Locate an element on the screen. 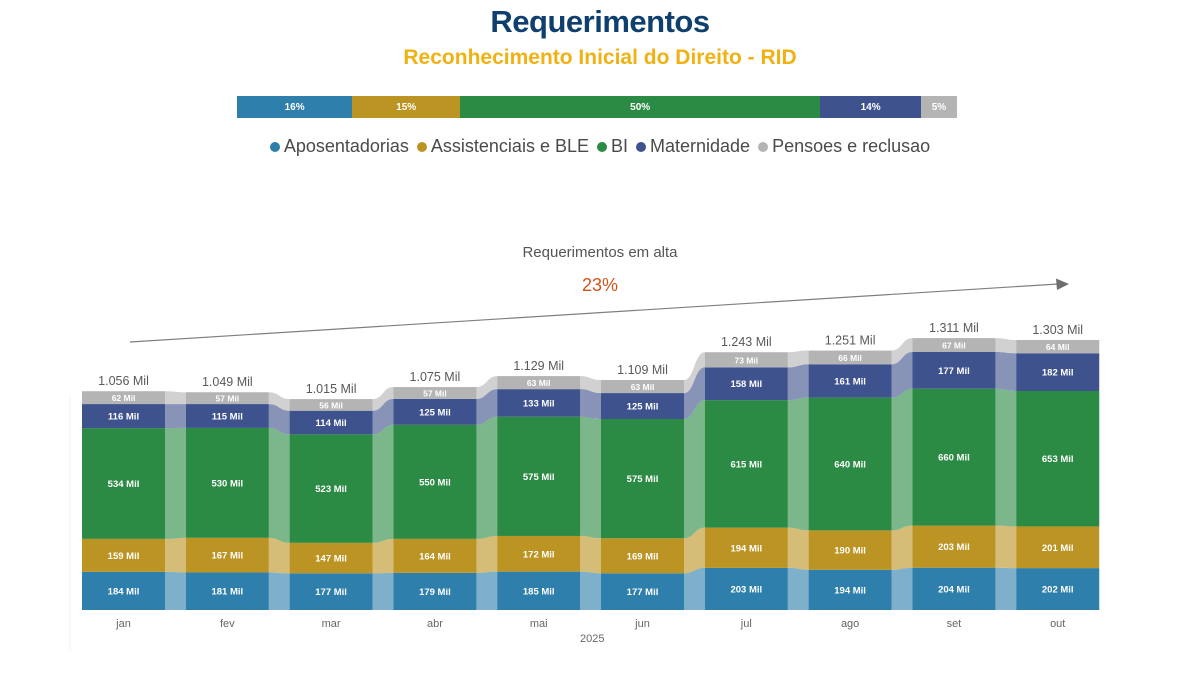 The image size is (1200, 675). legend-item: Assistenciais e BLE is located at coordinates (502, 146).